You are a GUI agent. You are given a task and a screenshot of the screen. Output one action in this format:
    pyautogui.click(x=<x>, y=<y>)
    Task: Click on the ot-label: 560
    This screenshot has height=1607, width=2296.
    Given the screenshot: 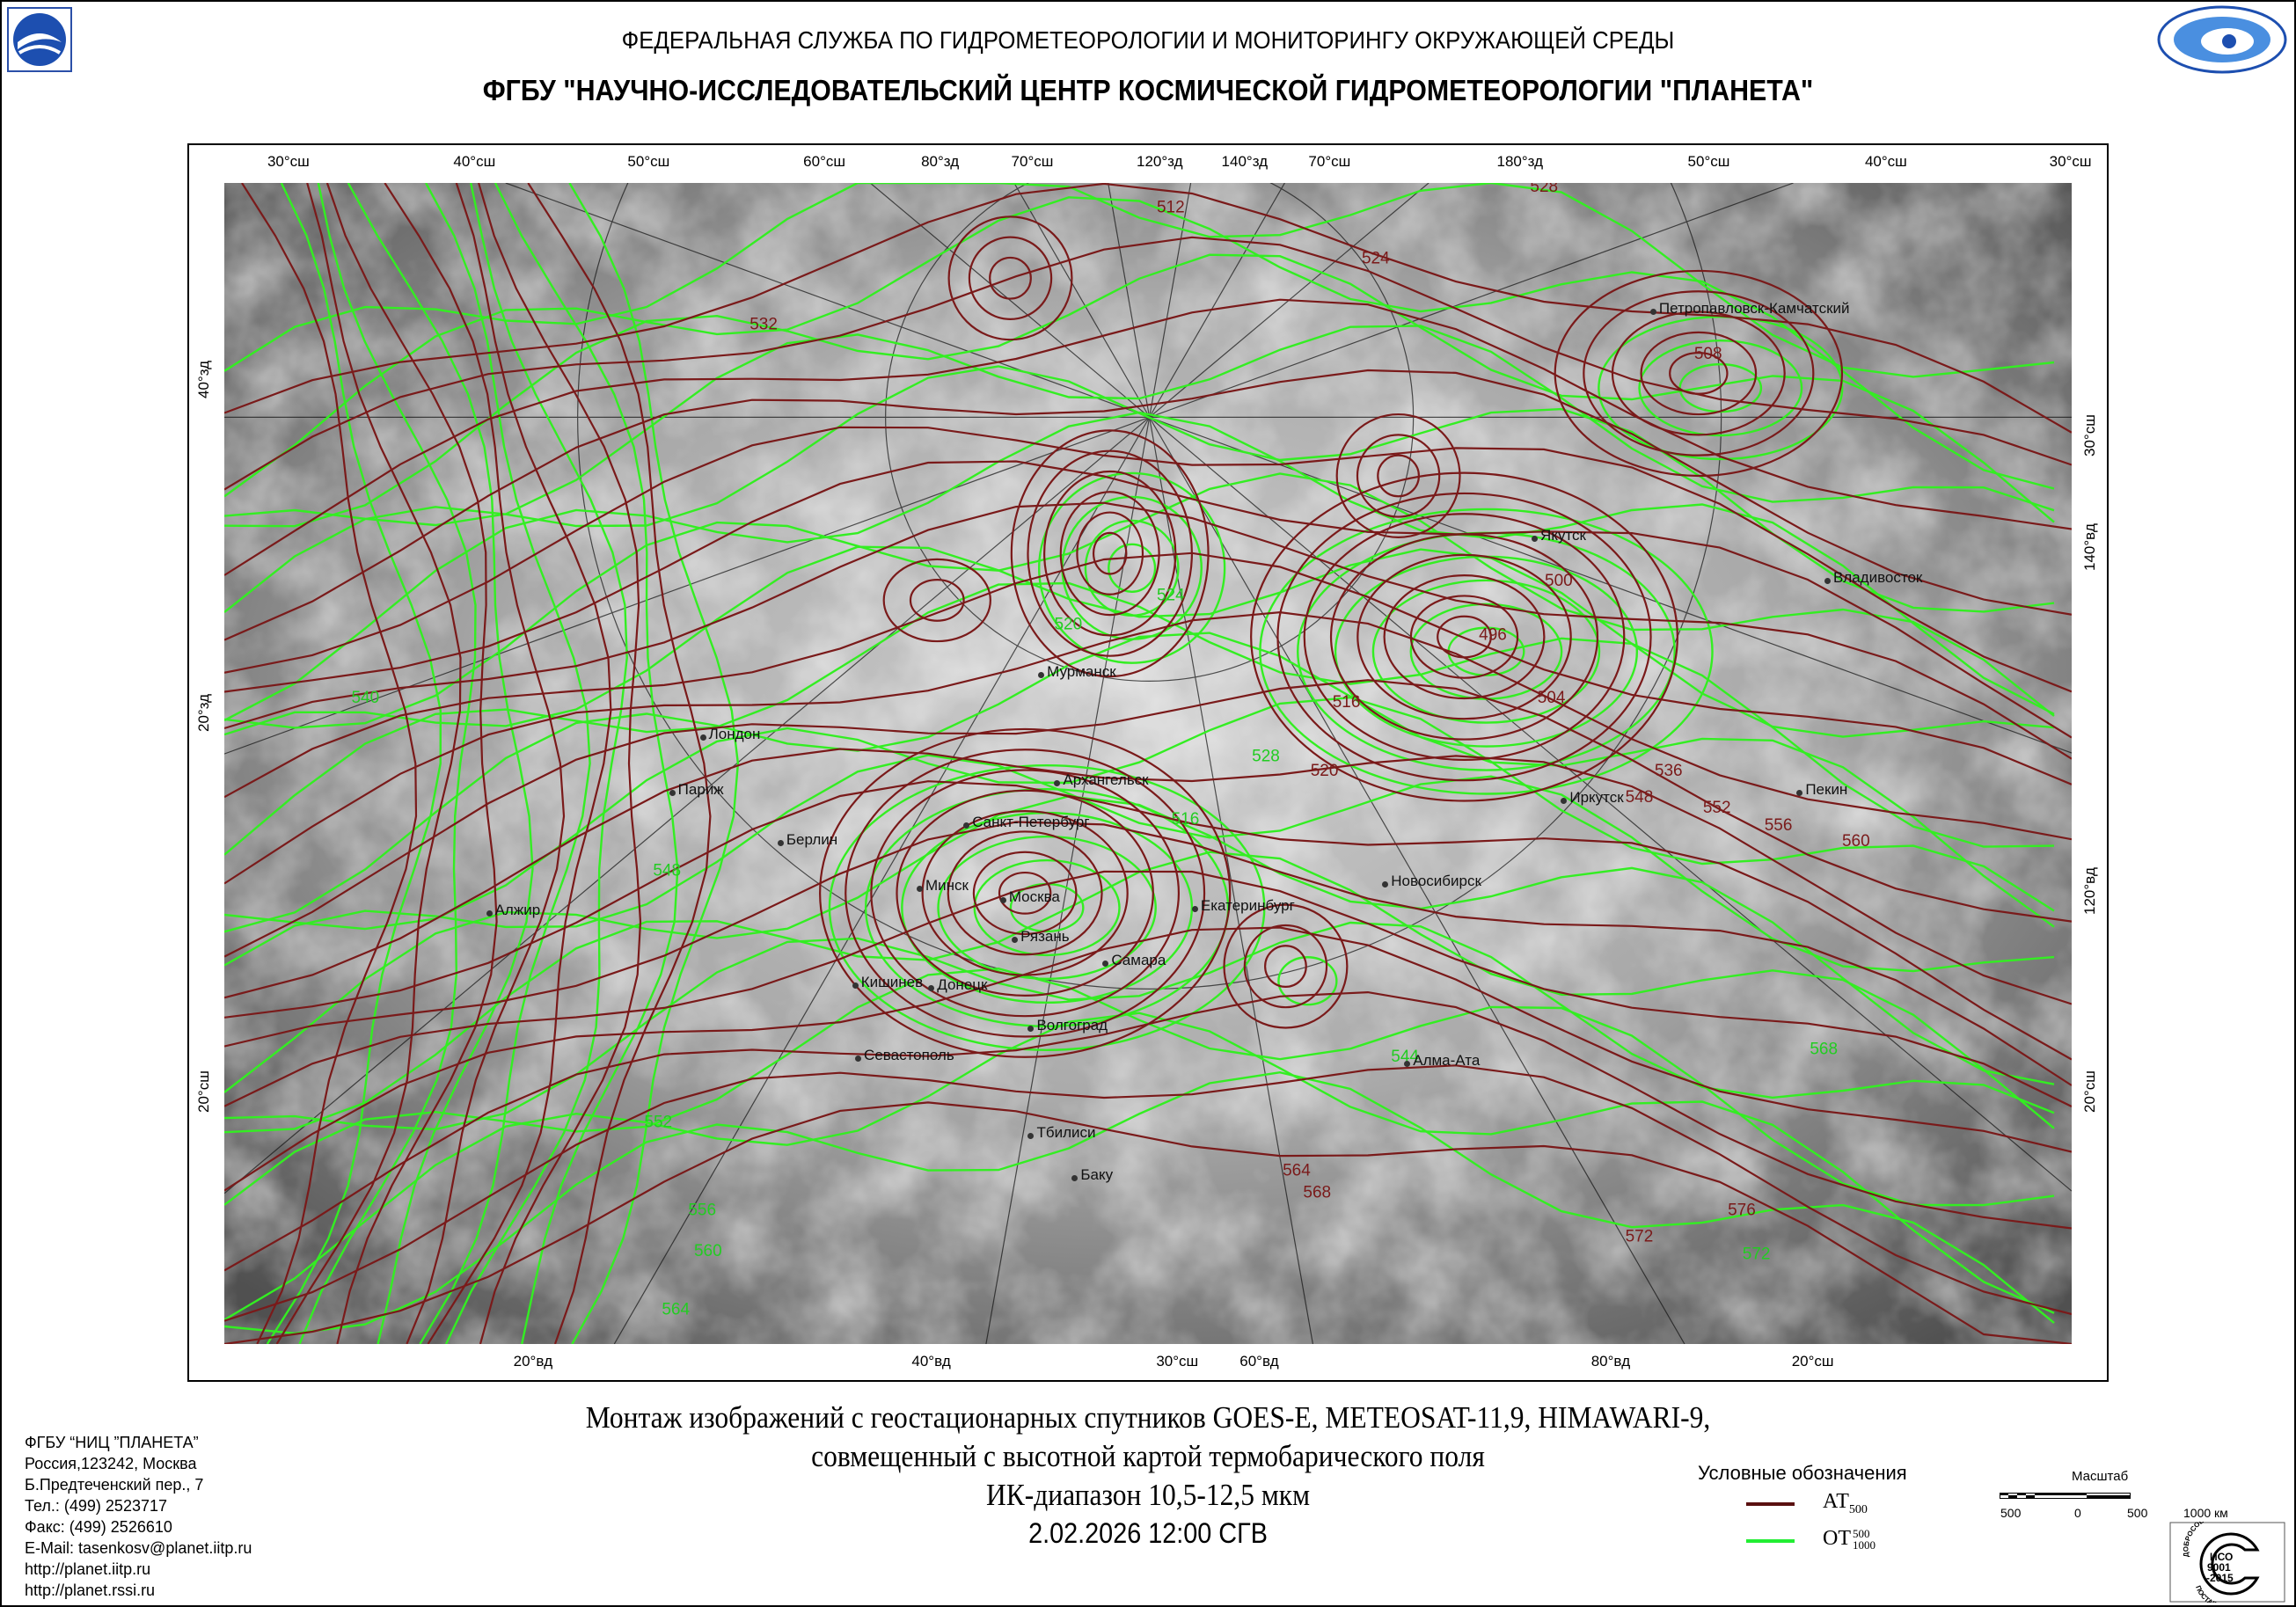 What is the action you would take?
    pyautogui.click(x=708, y=1251)
    